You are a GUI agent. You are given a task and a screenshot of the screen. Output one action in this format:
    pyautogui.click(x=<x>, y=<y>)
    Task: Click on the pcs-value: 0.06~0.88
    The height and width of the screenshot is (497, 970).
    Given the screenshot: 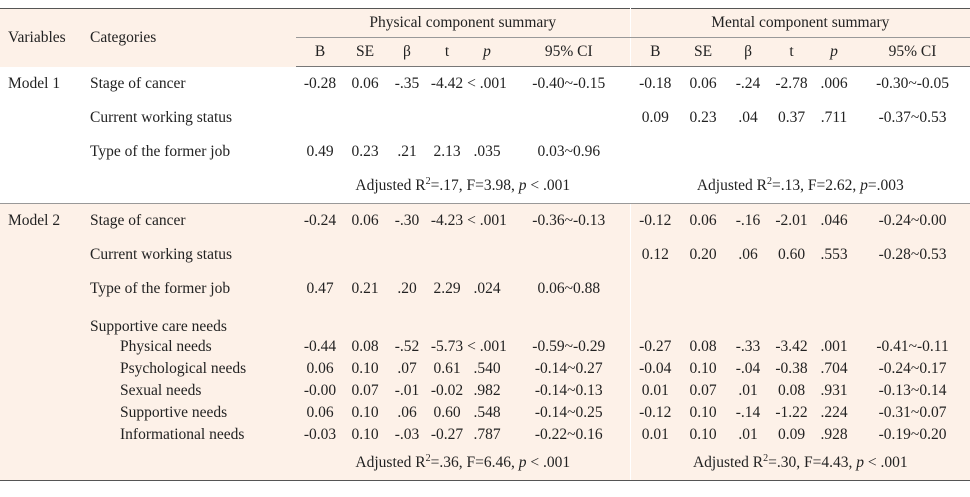 What is the action you would take?
    pyautogui.click(x=569, y=289)
    